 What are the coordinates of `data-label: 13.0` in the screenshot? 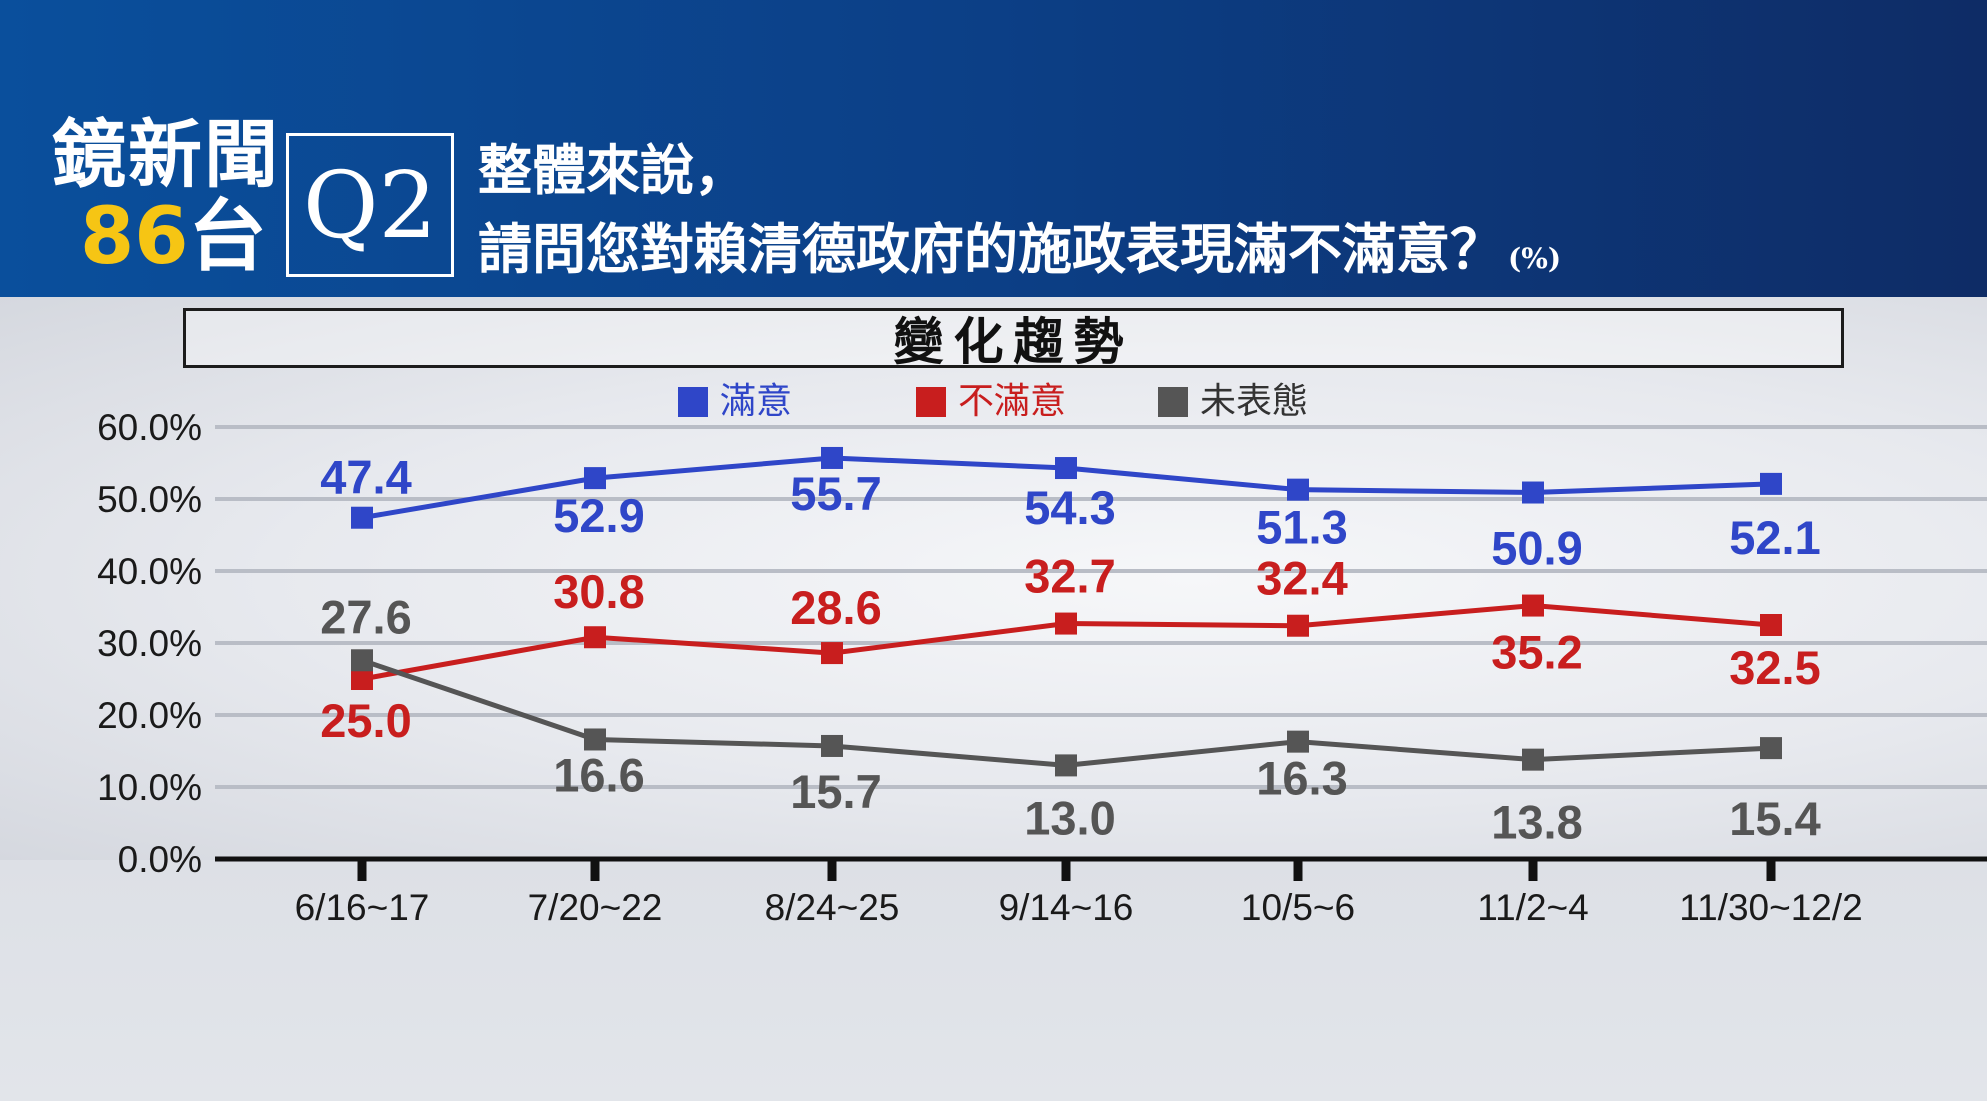 It's located at (1069, 817).